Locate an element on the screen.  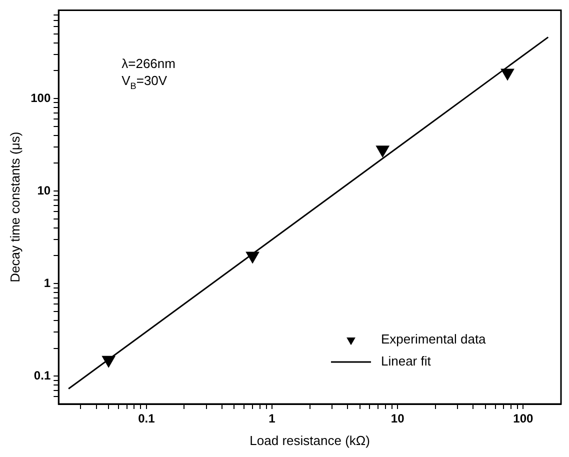
y-tick-label: 0.1 is located at coordinates (42, 375).